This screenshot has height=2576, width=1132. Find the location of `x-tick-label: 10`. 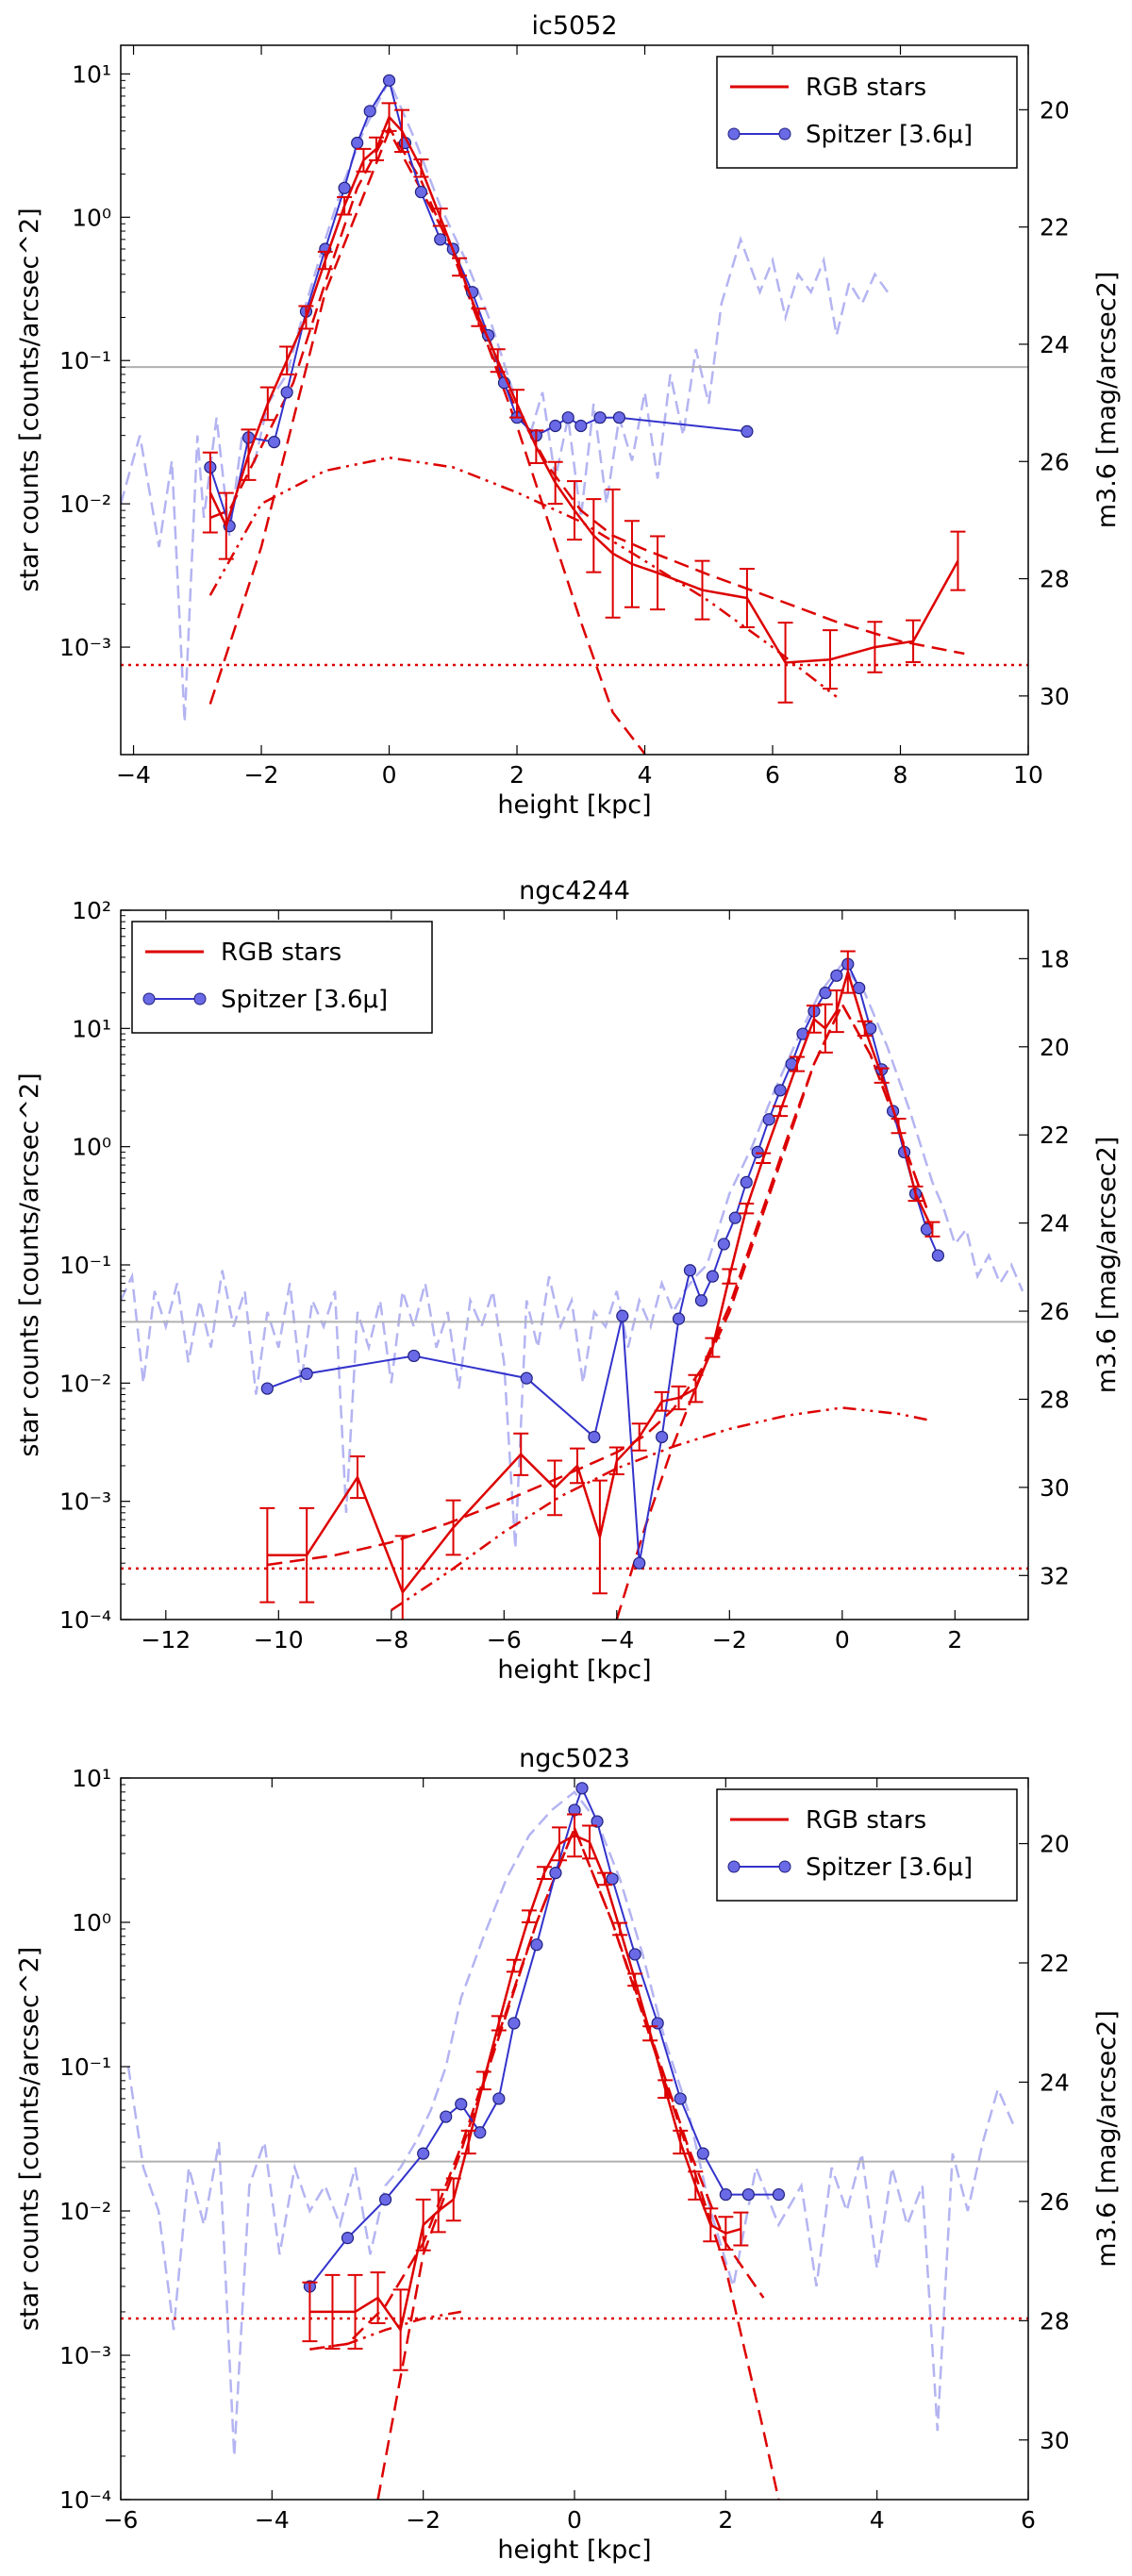

x-tick-label: 10 is located at coordinates (1028, 775).